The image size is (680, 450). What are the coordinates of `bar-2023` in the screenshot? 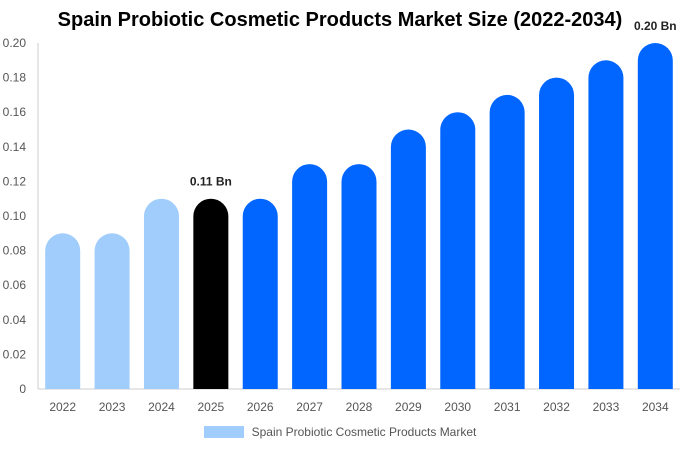 It's located at (112, 311).